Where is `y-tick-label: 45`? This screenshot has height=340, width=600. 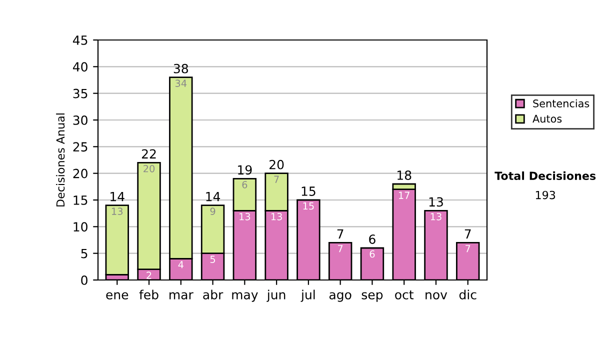
y-tick-label: 45 is located at coordinates (80, 40).